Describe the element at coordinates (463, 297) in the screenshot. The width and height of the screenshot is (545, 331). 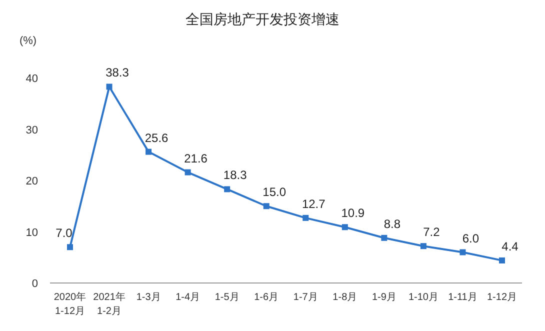
I see `x-tick-label: 1-11月` at that location.